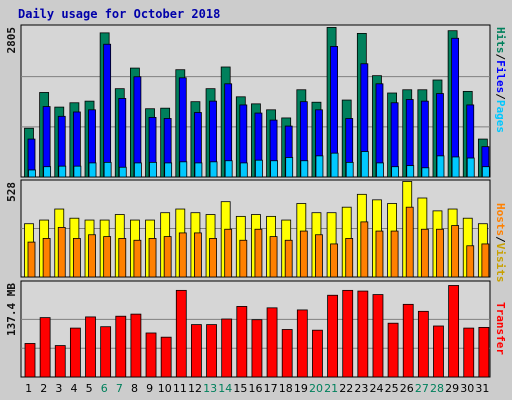 This screenshot has height=400, width=512. Describe the element at coordinates (11, 40) in the screenshot. I see `y-max-label-hits: 2805` at that location.